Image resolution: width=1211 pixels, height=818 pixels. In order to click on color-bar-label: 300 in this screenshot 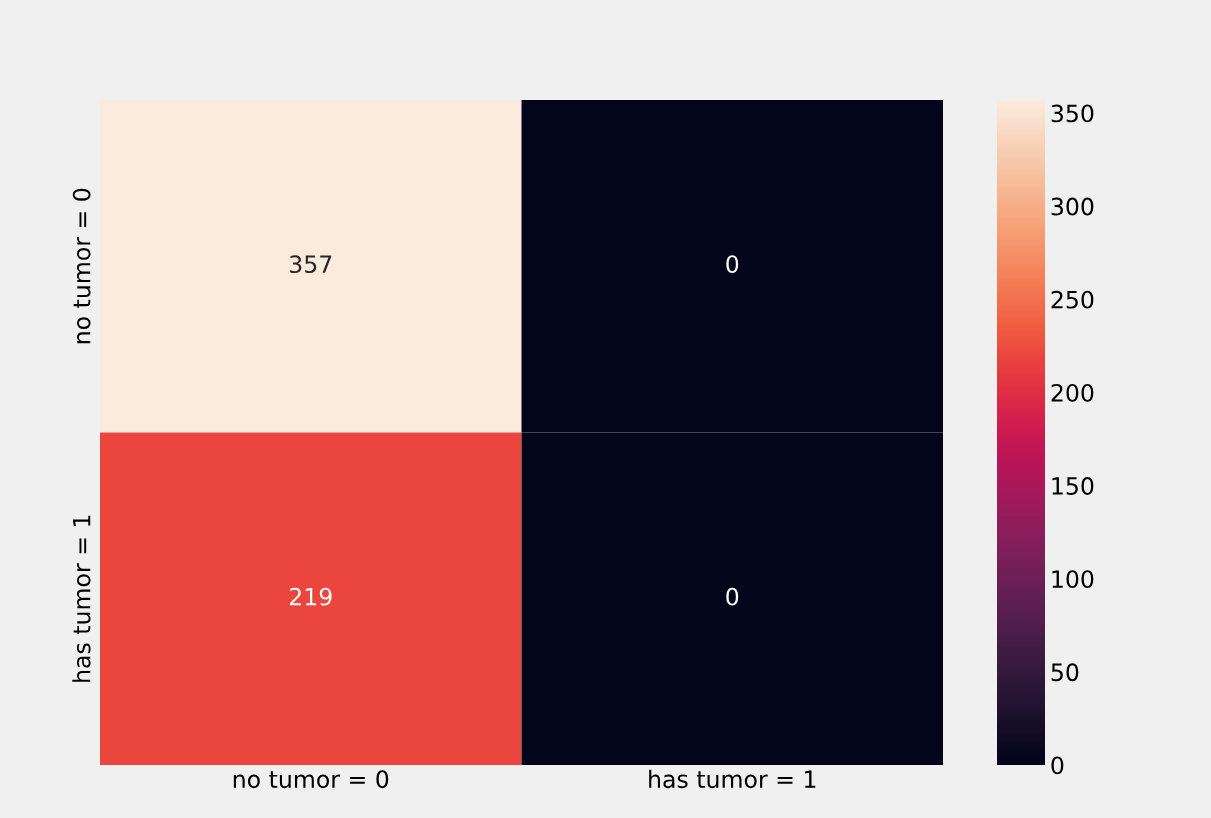, I will do `click(1072, 206)`.